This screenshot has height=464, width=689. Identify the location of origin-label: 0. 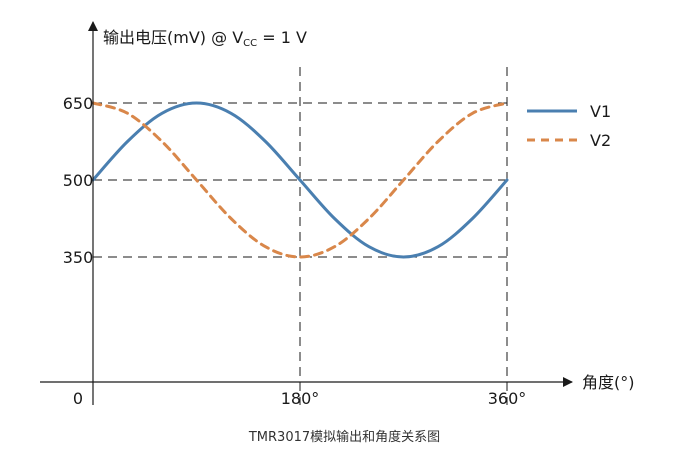
(78, 398).